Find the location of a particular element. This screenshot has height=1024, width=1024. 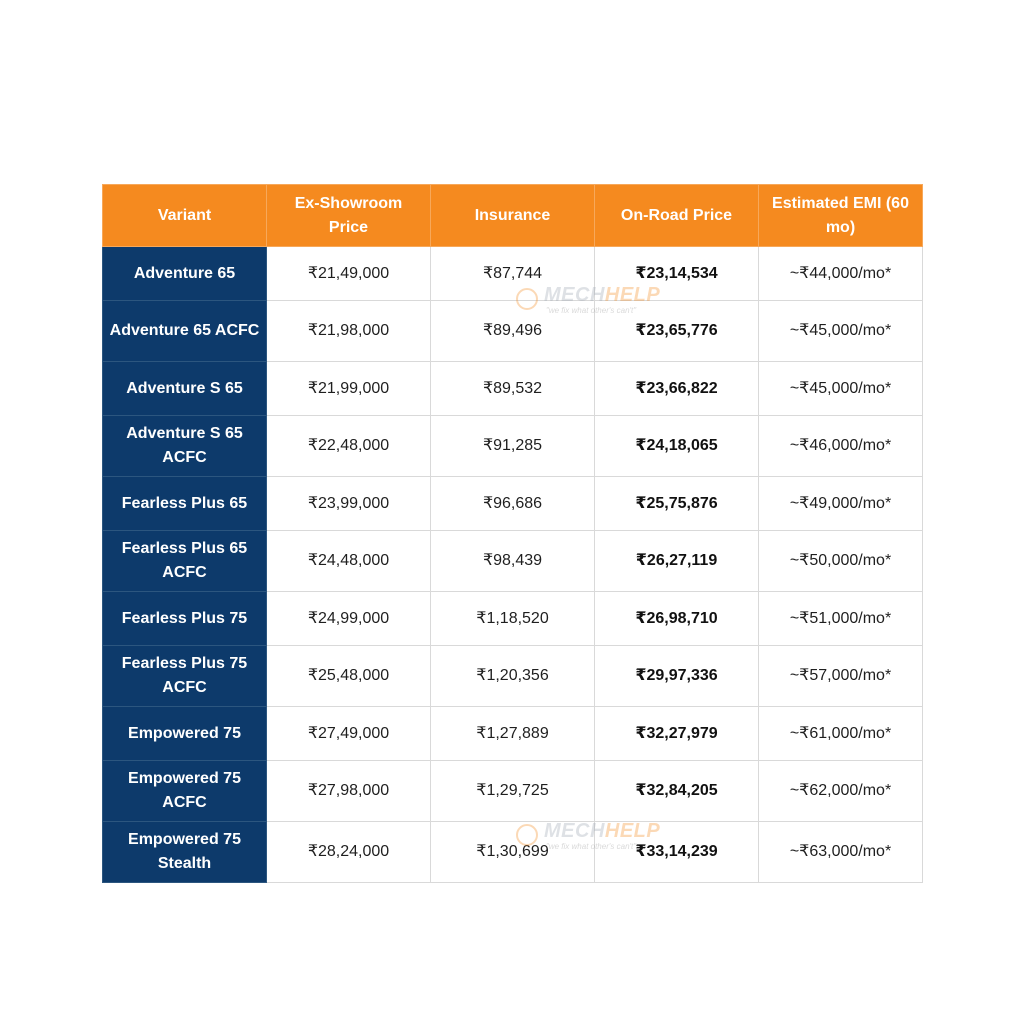

ex-showroom-cell: ₹24,48,000 is located at coordinates (348, 561).